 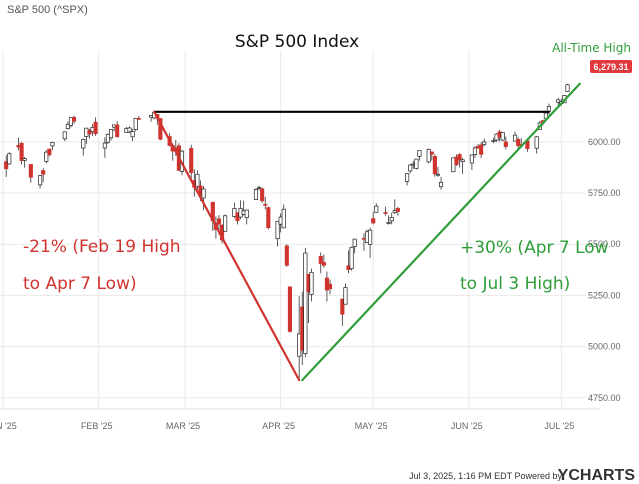 I want to click on footer-timestamp: Jul 3, 2025, 1:16 PM EDT Powered by, so click(x=485, y=476).